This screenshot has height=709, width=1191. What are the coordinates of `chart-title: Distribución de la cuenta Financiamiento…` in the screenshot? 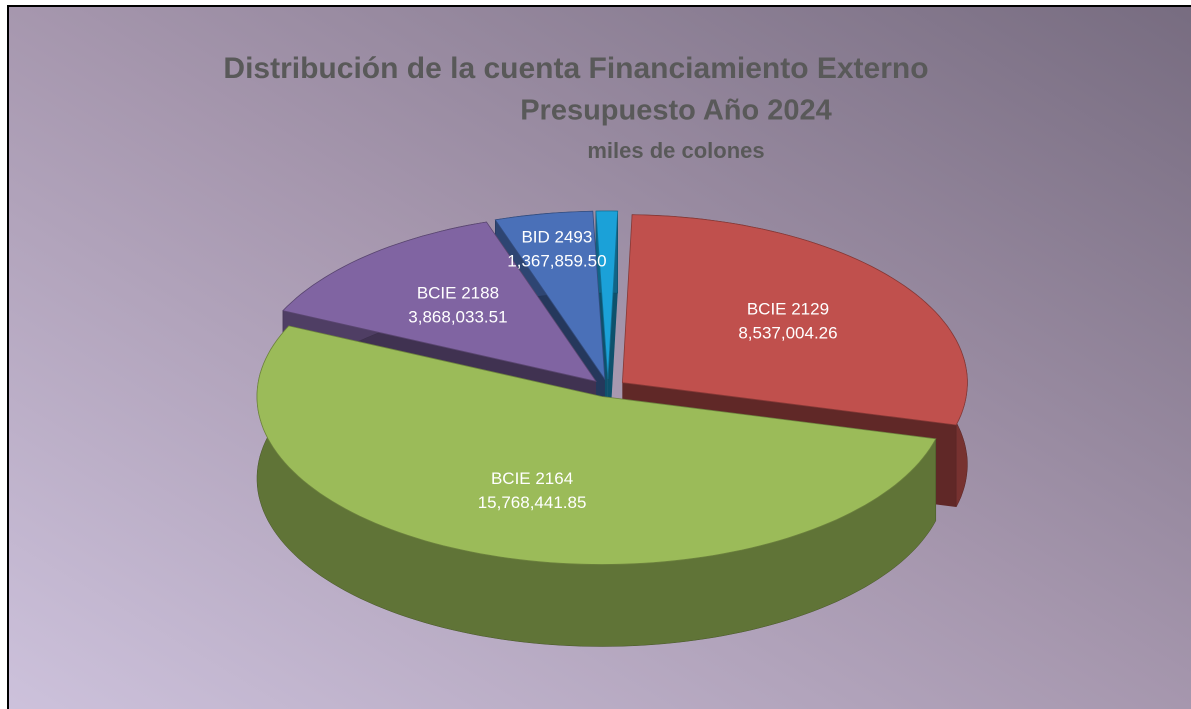 It's located at (575, 68).